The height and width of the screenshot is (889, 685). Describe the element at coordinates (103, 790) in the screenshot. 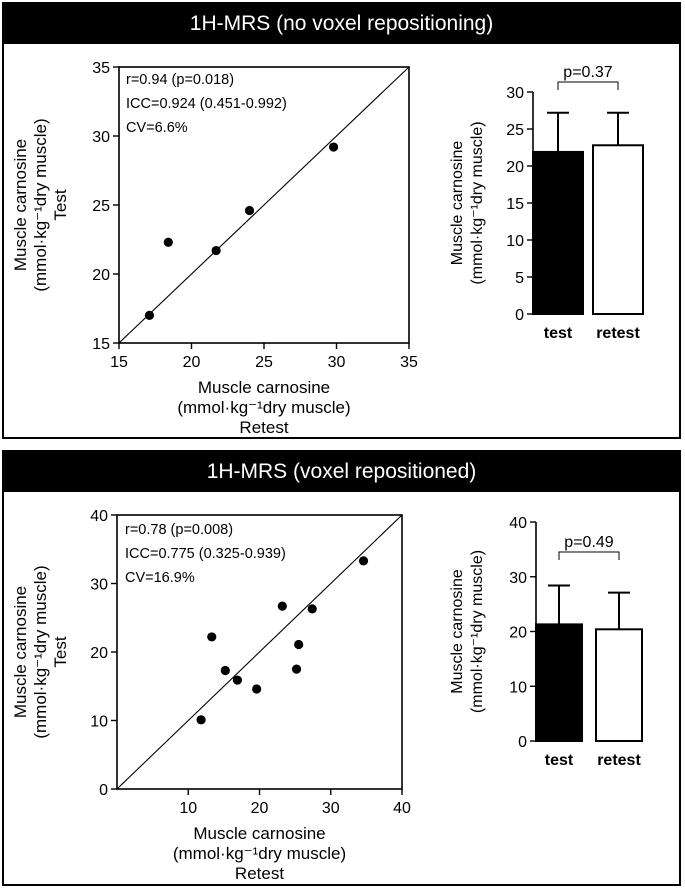

I see `y-tick-label: 0` at that location.